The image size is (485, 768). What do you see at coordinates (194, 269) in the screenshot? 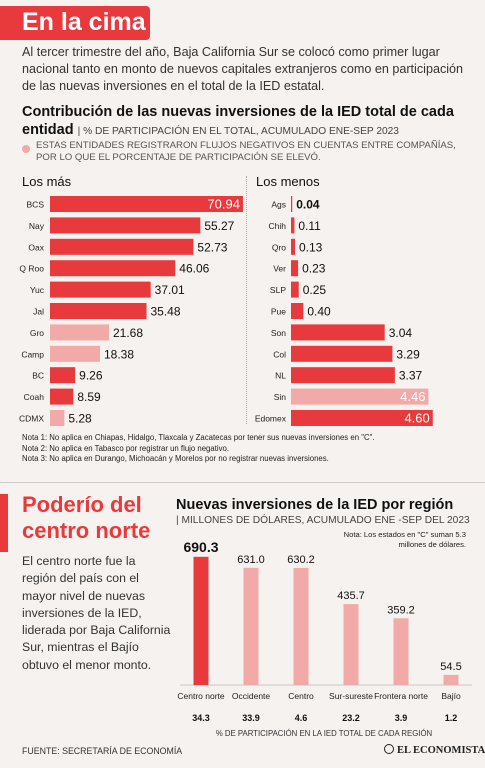
I see `value-label: 46.06` at bounding box center [194, 269].